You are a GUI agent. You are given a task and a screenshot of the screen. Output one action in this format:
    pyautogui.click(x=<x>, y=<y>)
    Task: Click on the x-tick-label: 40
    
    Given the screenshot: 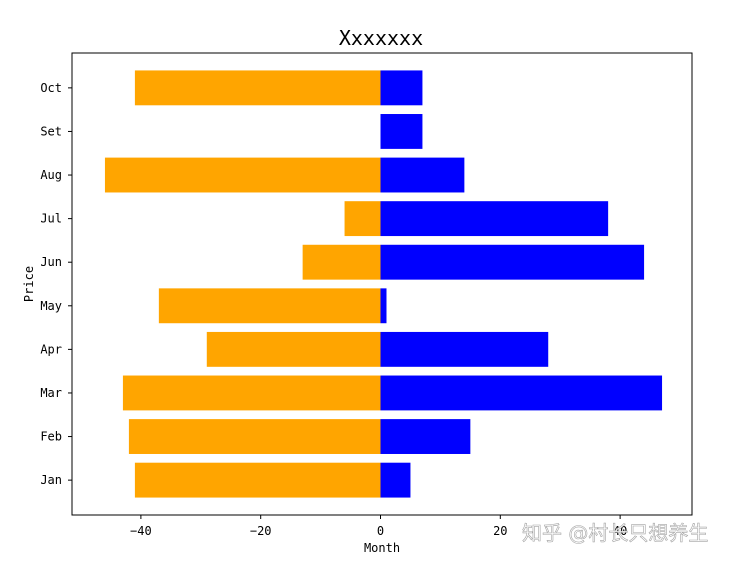 What is the action you would take?
    pyautogui.click(x=620, y=531)
    